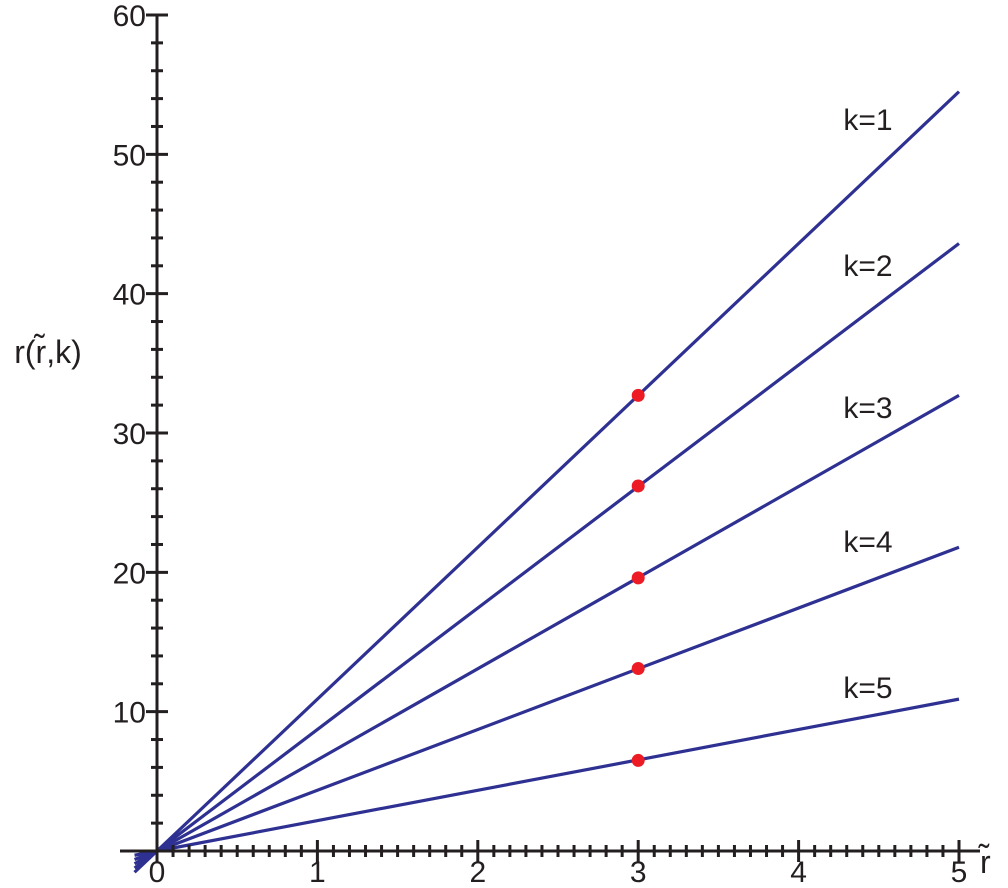 The image size is (1008, 888). I want to click on y-tick-label: 20, so click(129, 573).